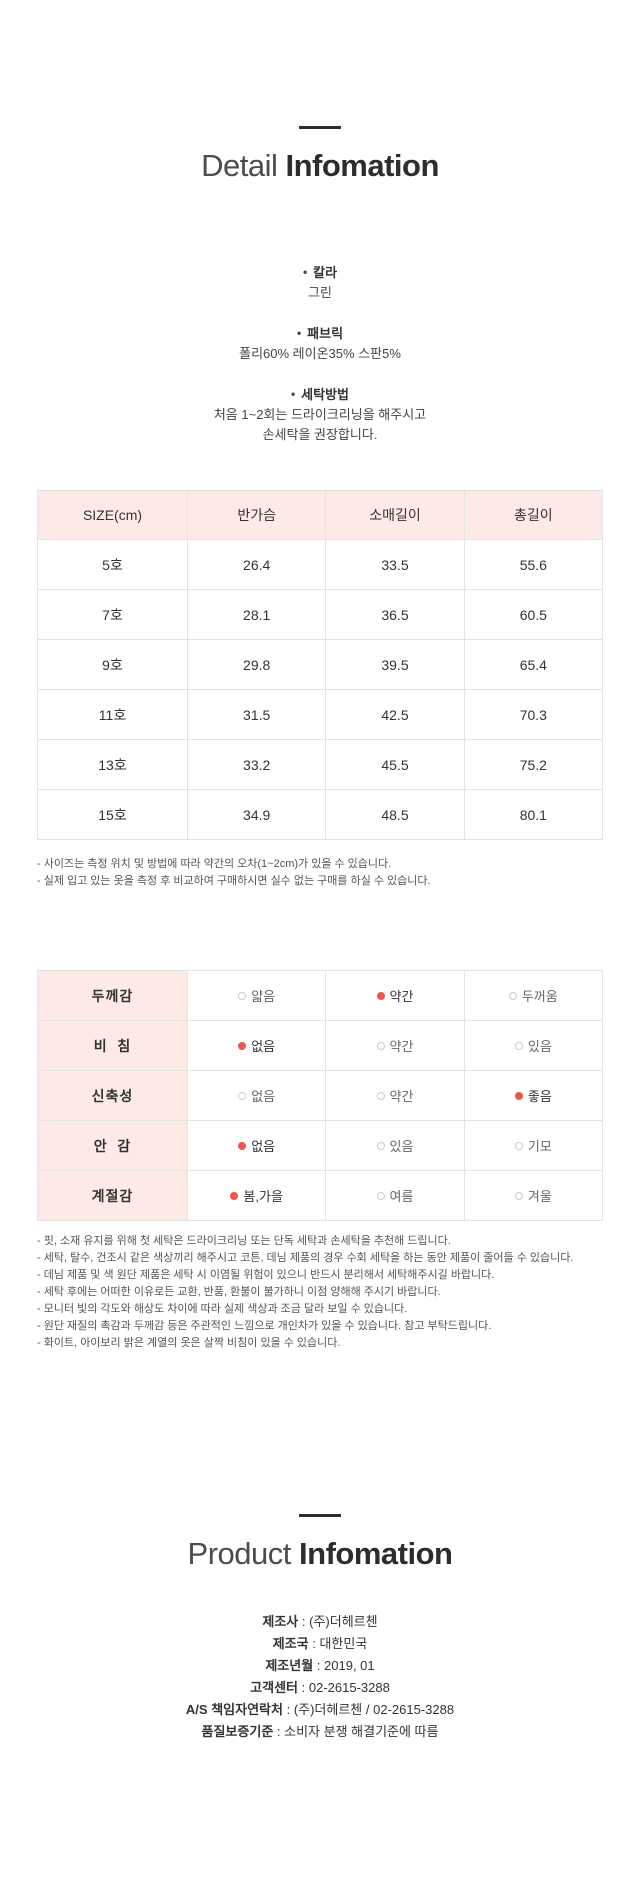 This screenshot has height=1900, width=640. I want to click on attribute-label: 안 감, so click(112, 1146).